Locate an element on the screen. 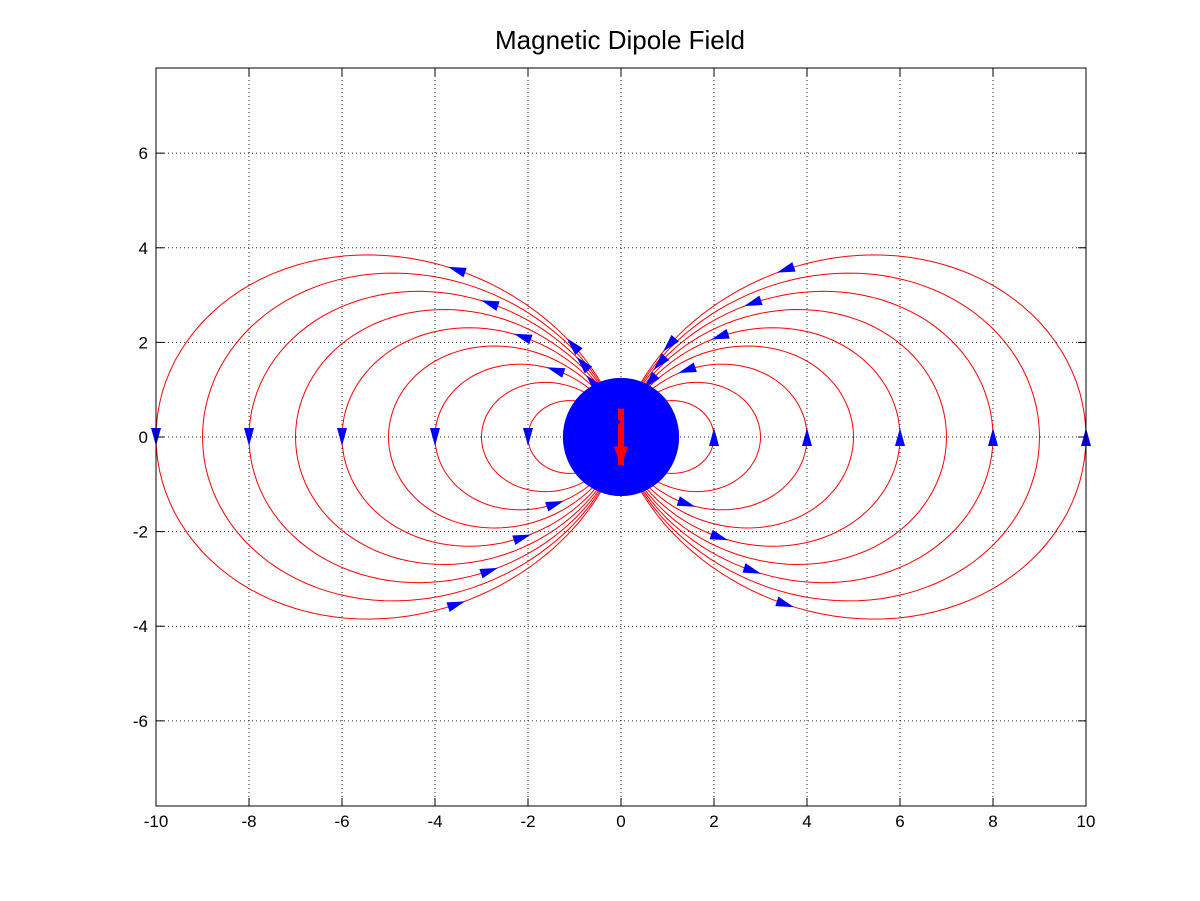 The image size is (1200, 901). y-tick-label: -2 is located at coordinates (140, 532).